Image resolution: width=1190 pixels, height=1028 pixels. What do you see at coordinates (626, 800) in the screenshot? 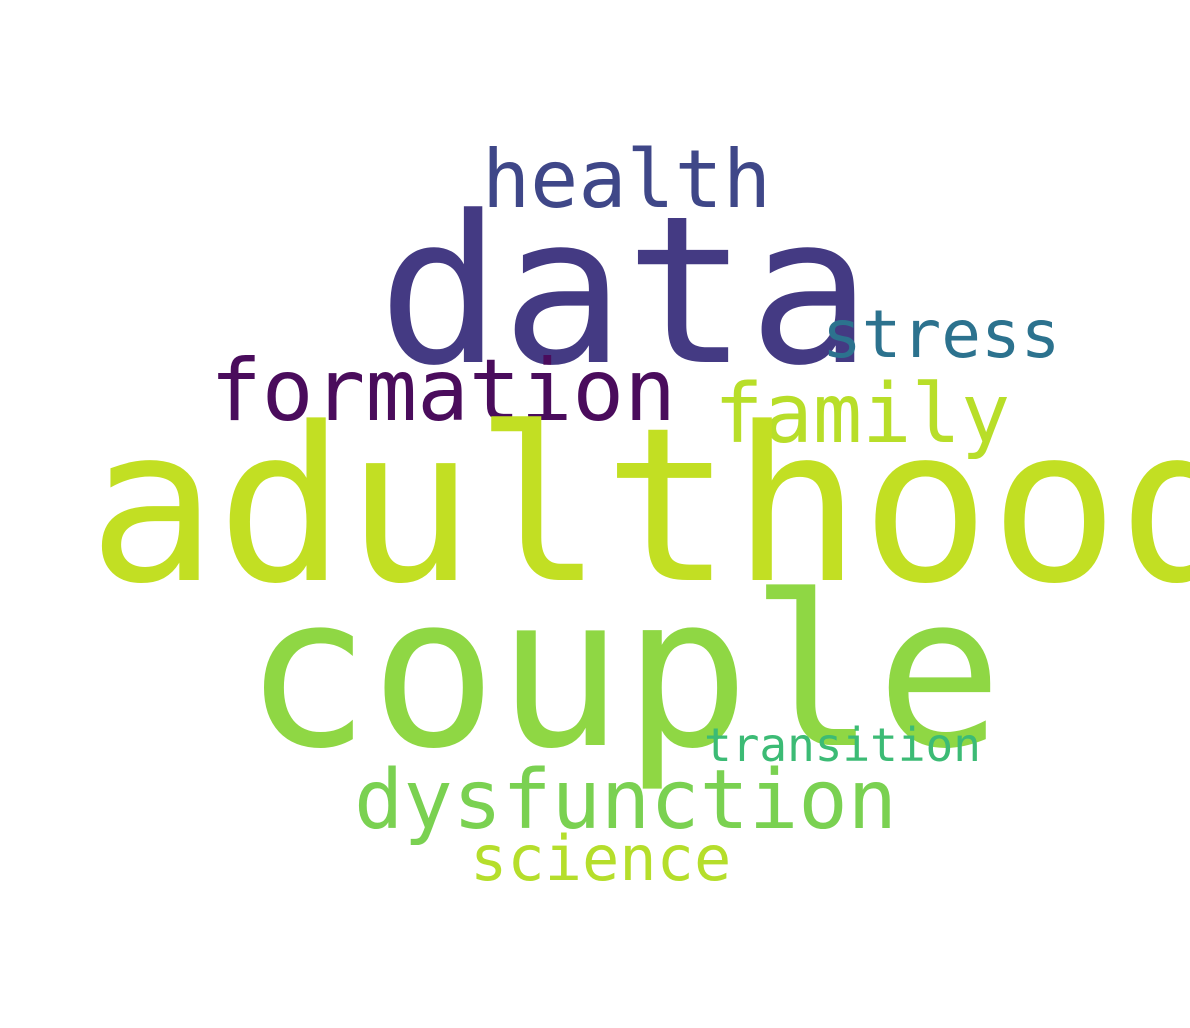
I see `word-dysfunction: dysfunction` at bounding box center [626, 800].